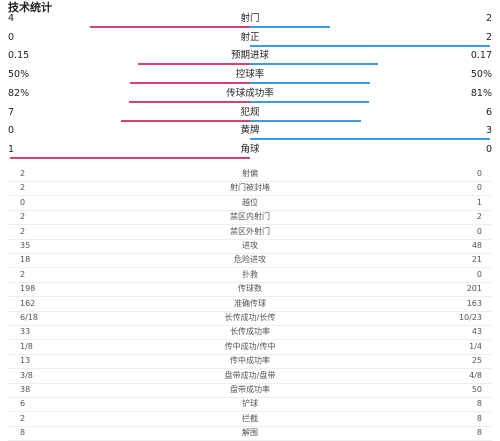 This screenshot has width=500, height=441. I want to click on right-value: 201, so click(474, 289).